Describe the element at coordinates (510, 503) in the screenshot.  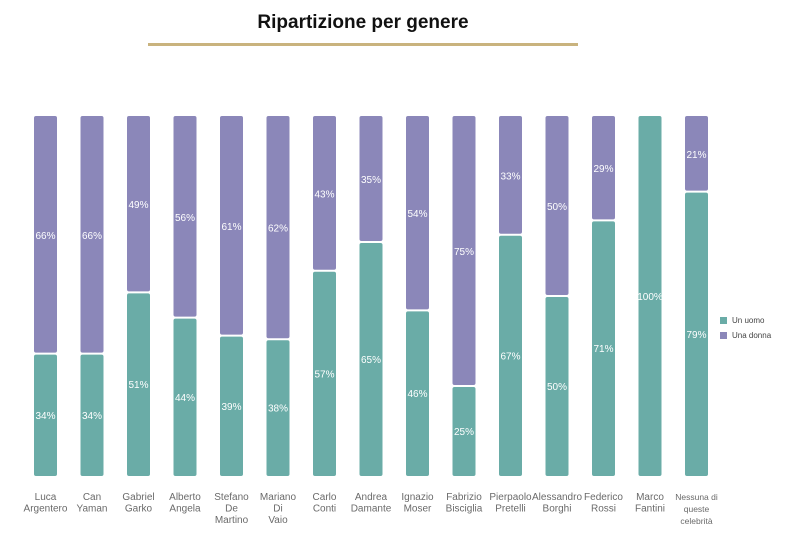
I see `category-label-10: Pierpaolo Pretelli` at that location.